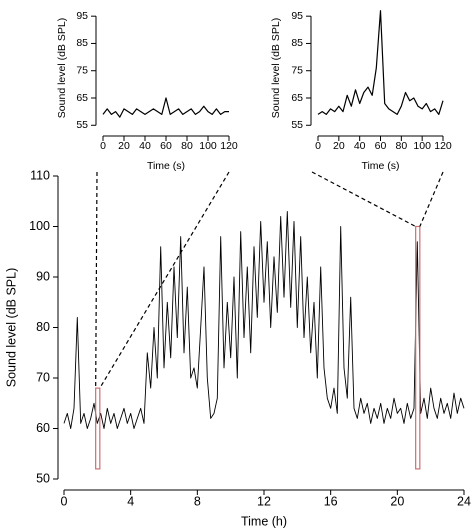 The height and width of the screenshot is (530, 474). I want to click on y-tick-label: 80, so click(43, 327).